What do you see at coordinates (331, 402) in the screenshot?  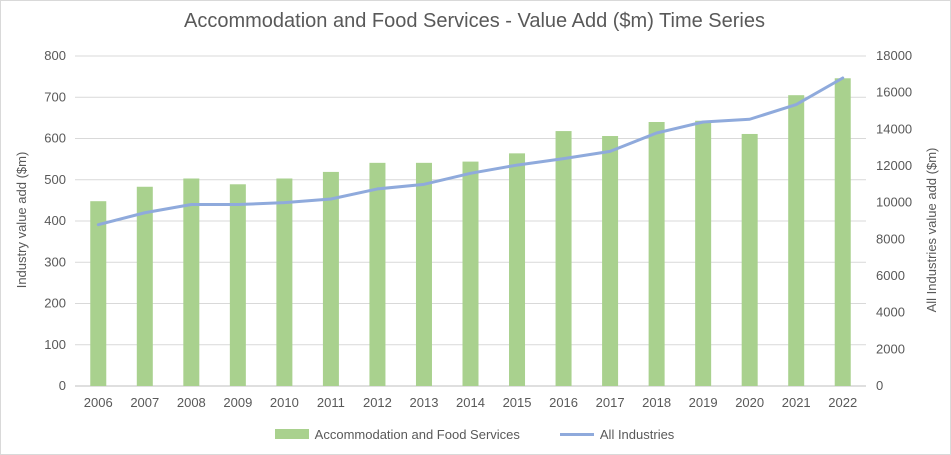 I see `x-tick-label: 2011` at bounding box center [331, 402].